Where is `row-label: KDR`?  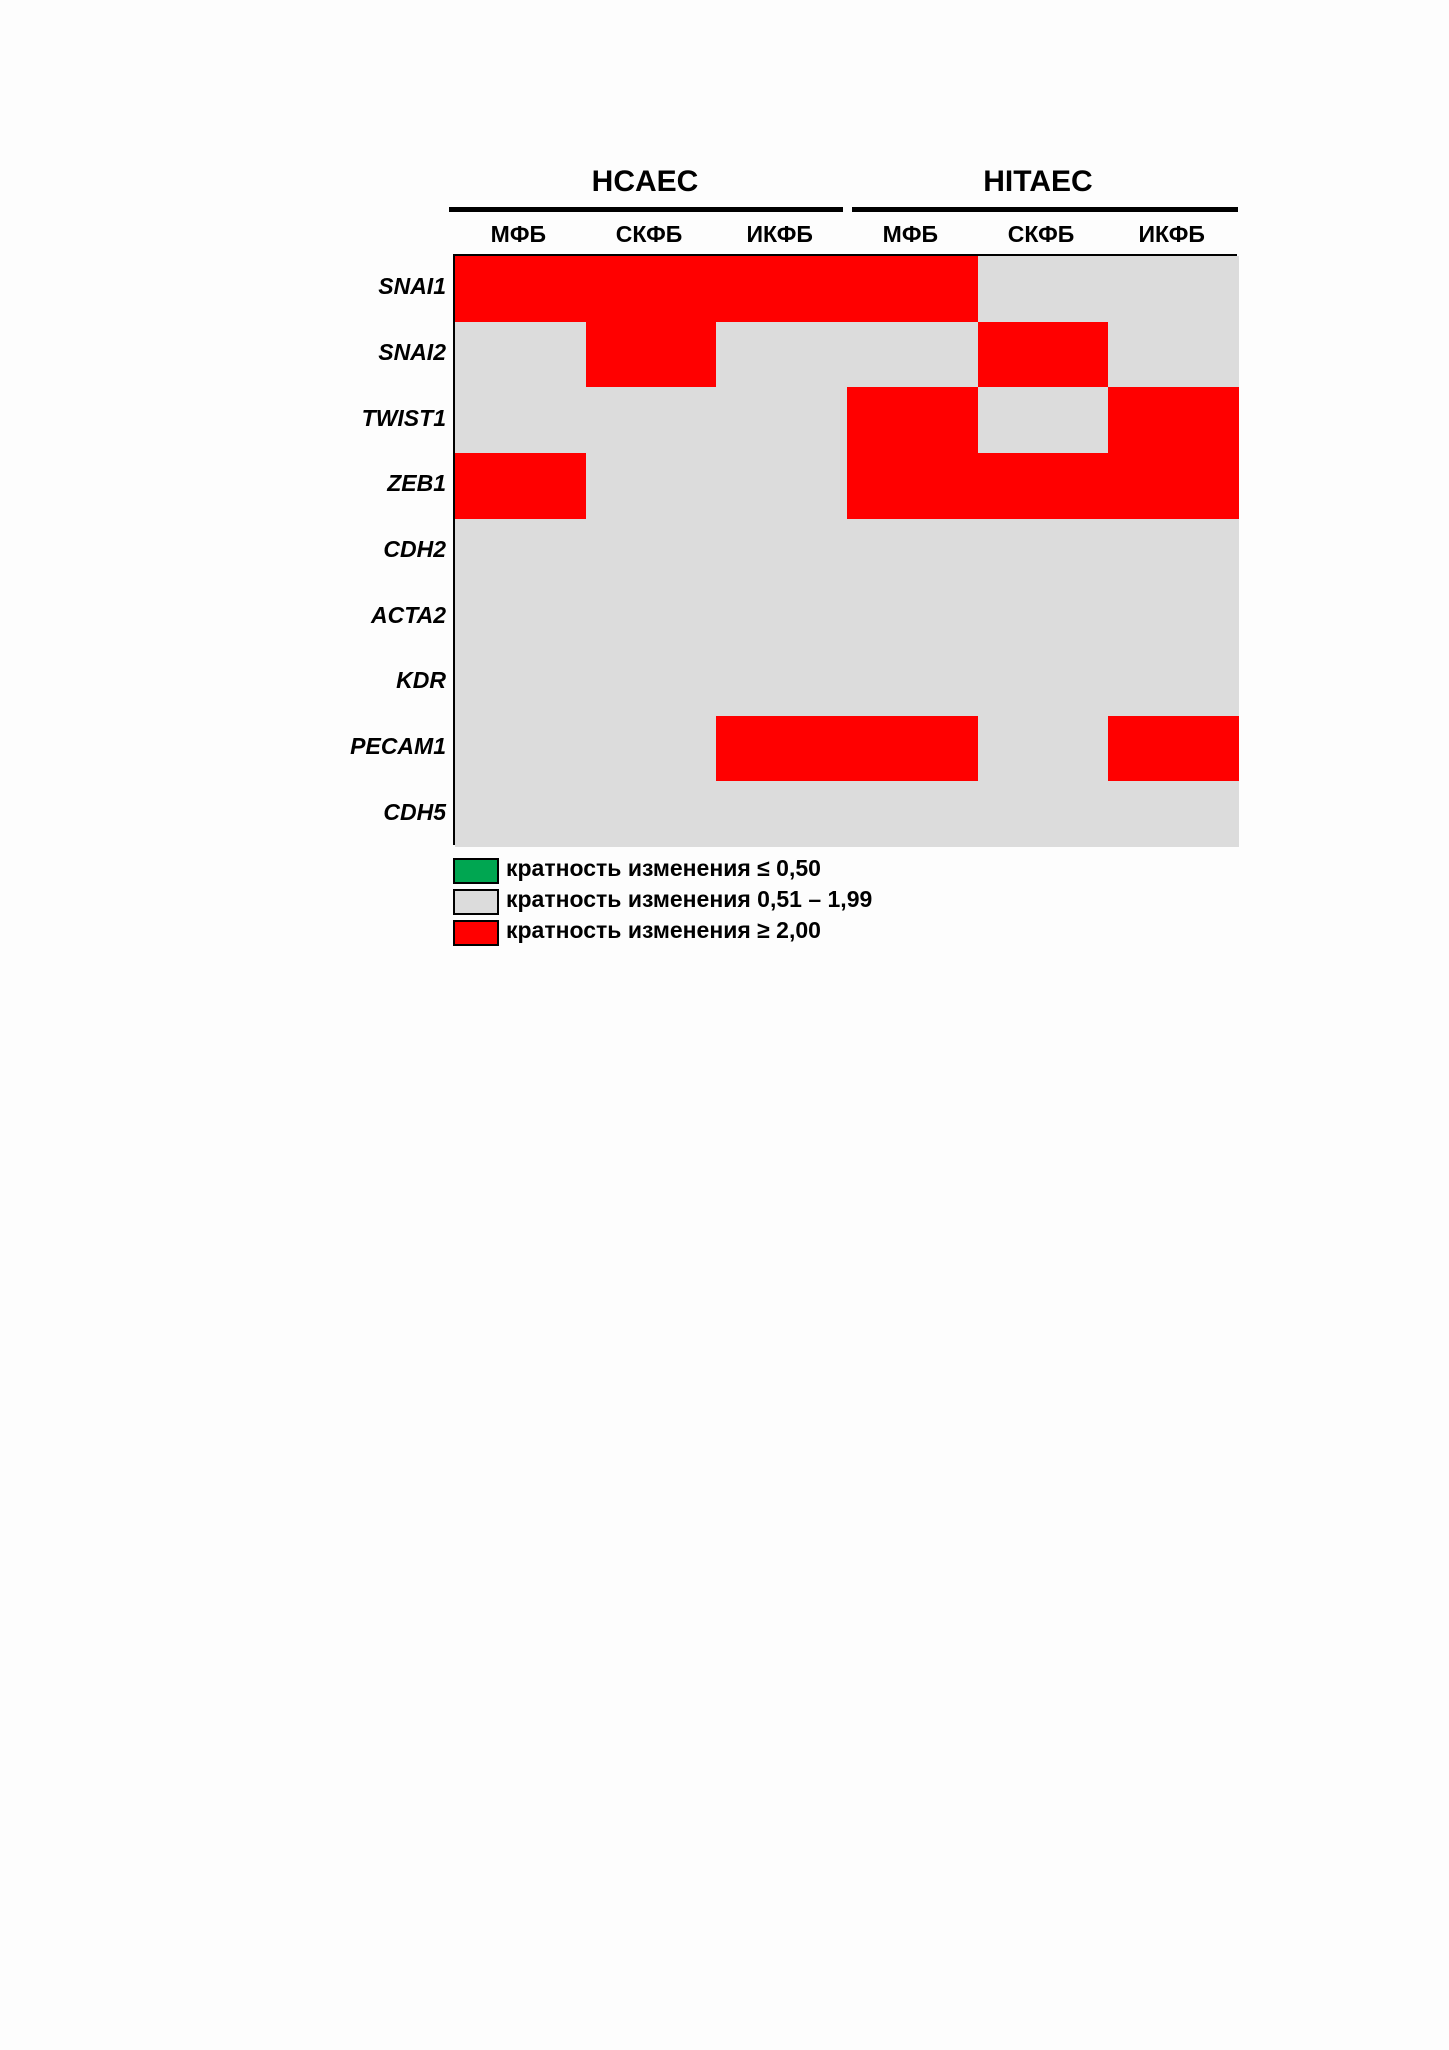
row-label: KDR is located at coordinates (421, 680).